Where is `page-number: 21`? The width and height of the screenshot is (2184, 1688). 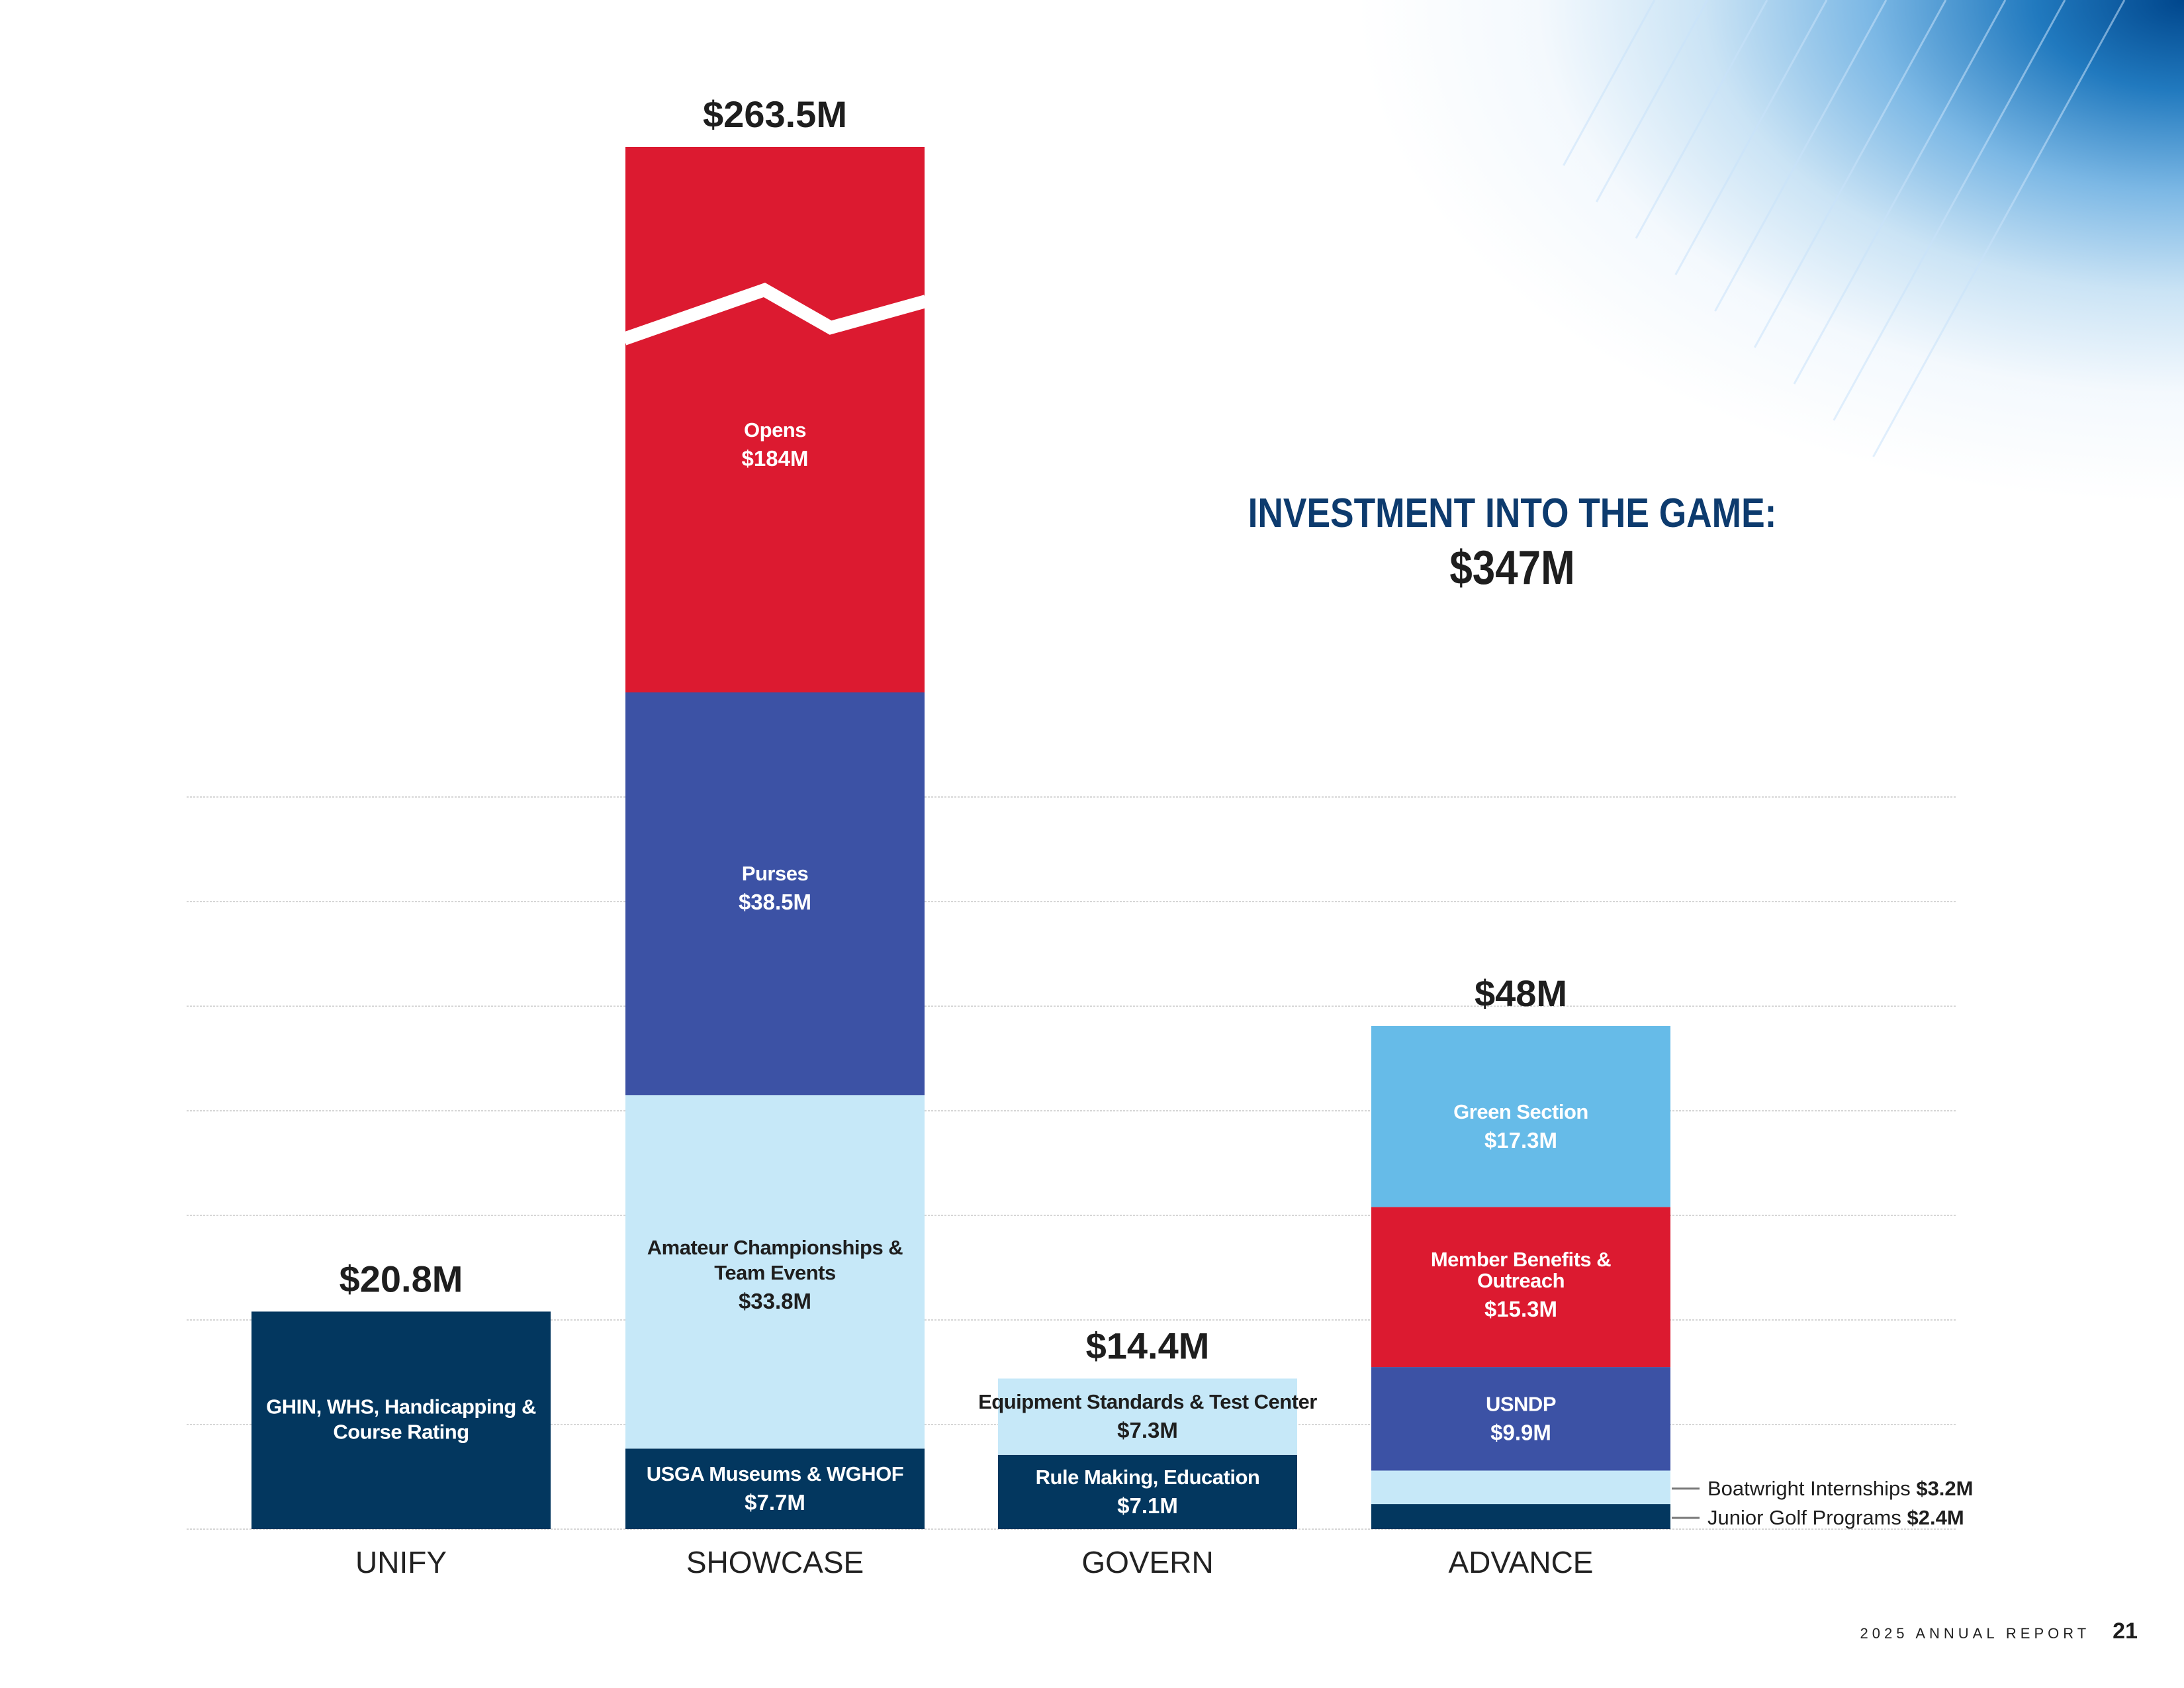 page-number: 21 is located at coordinates (2125, 1631).